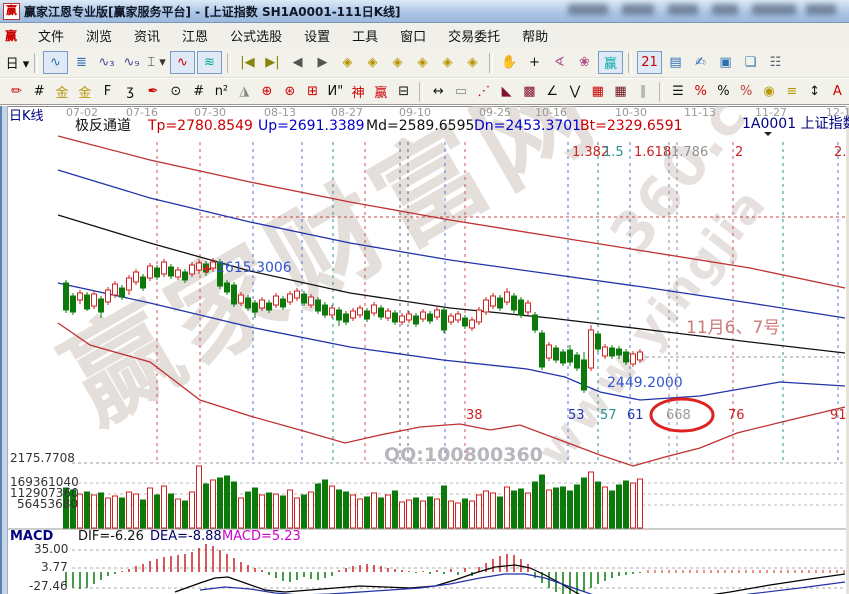 The height and width of the screenshot is (594, 849). Describe the element at coordinates (247, 62) in the screenshot. I see `first-bar-button: |◀` at that location.